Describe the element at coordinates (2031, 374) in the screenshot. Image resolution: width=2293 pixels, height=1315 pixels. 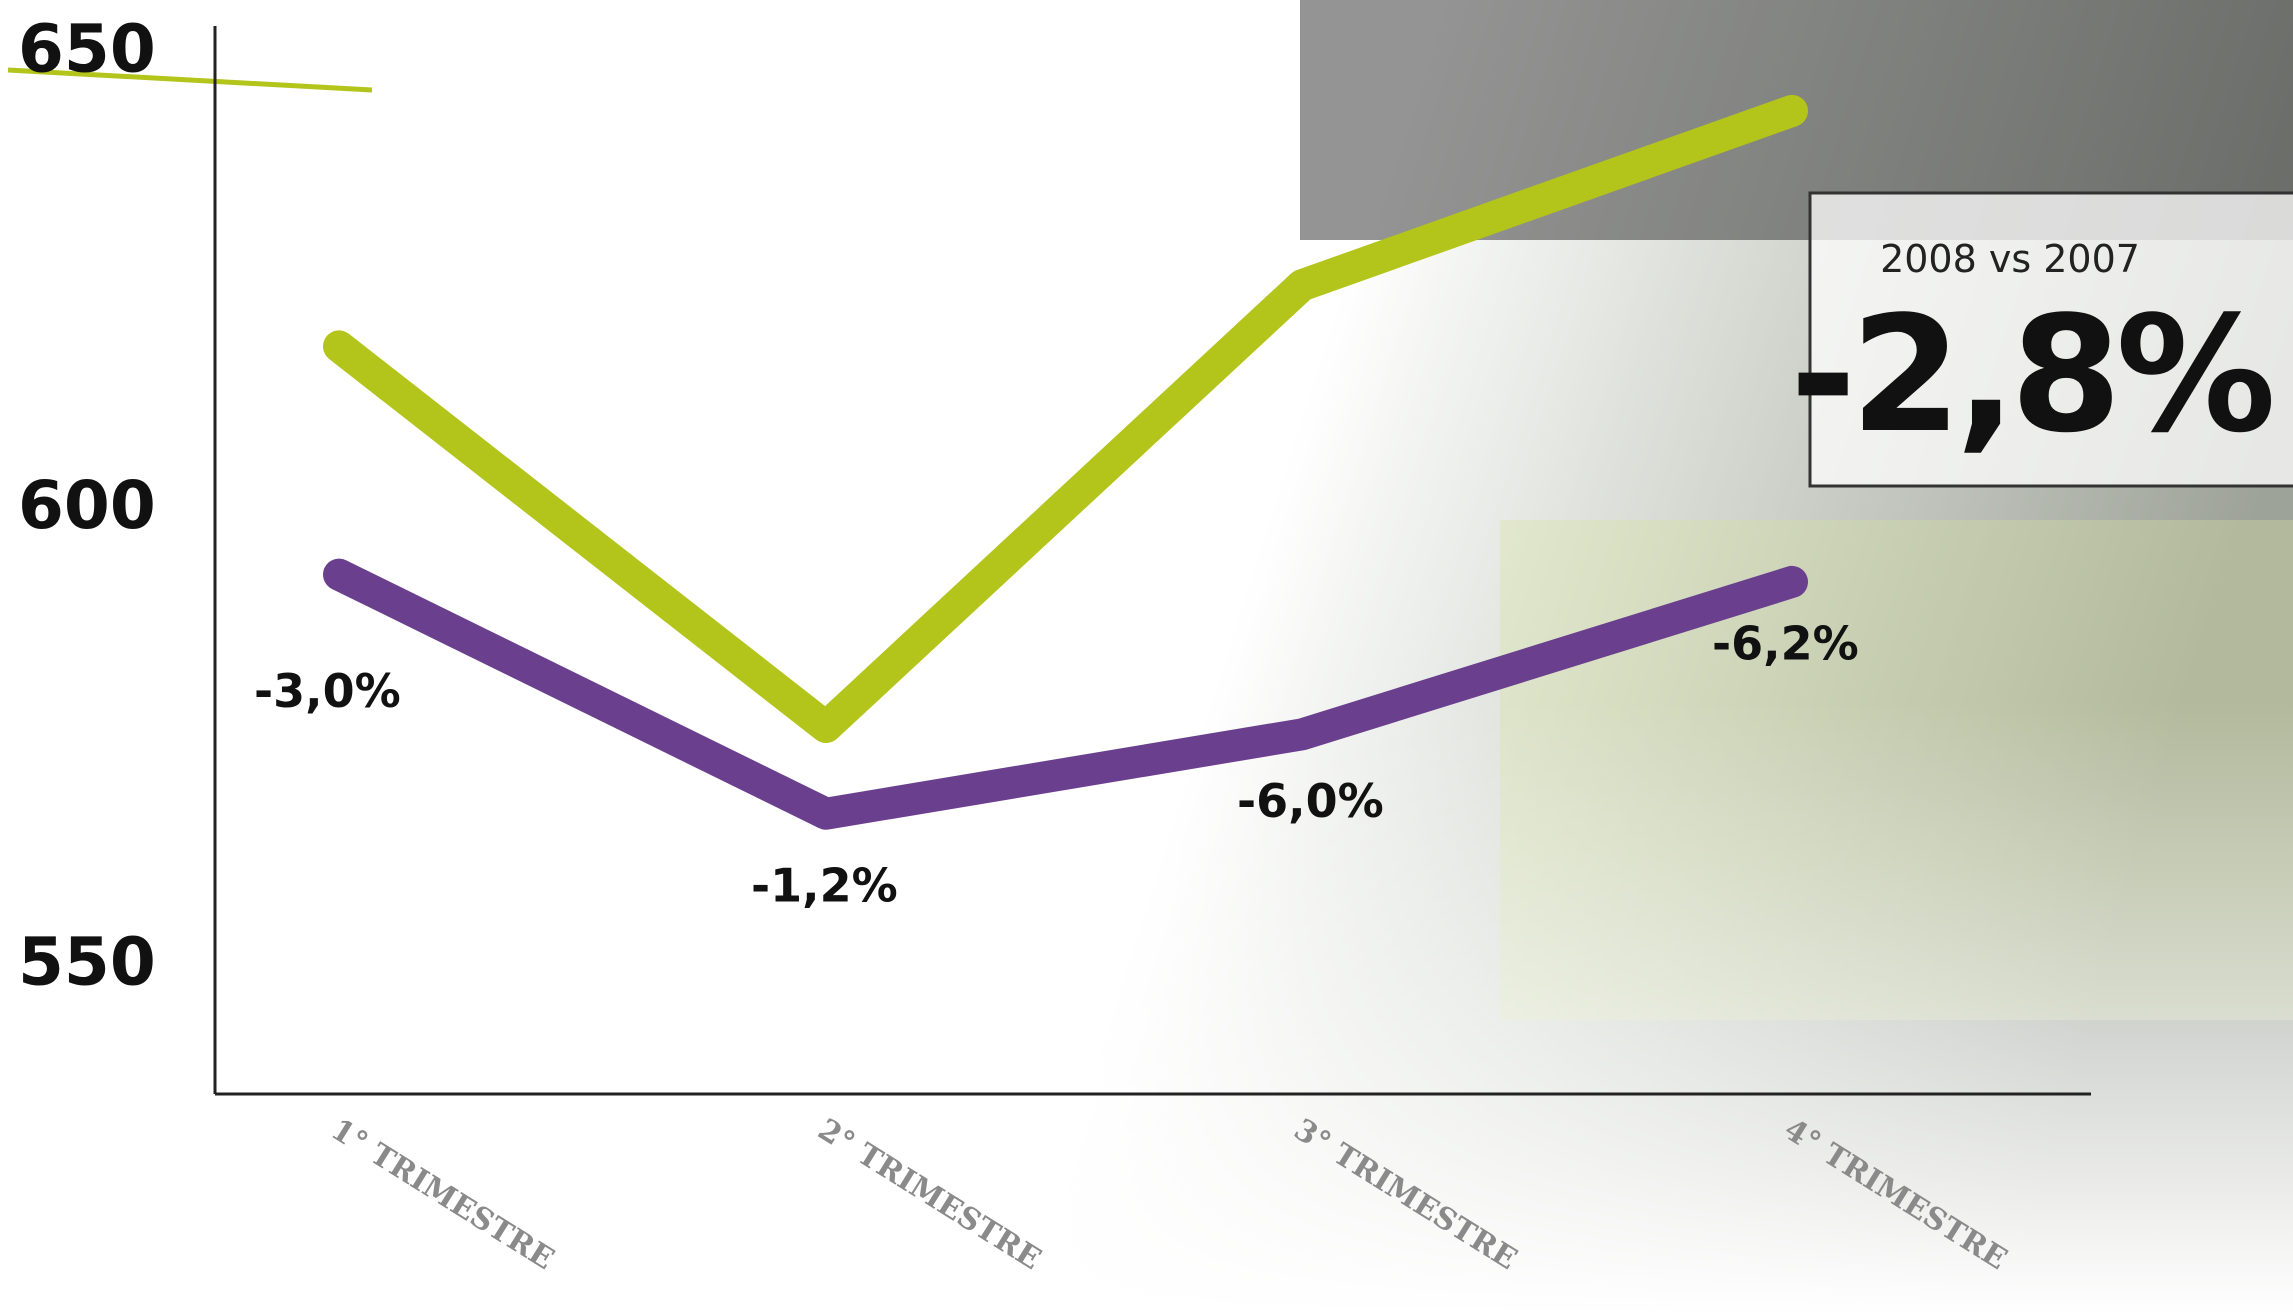
I see `callout-value: -2,8%` at that location.